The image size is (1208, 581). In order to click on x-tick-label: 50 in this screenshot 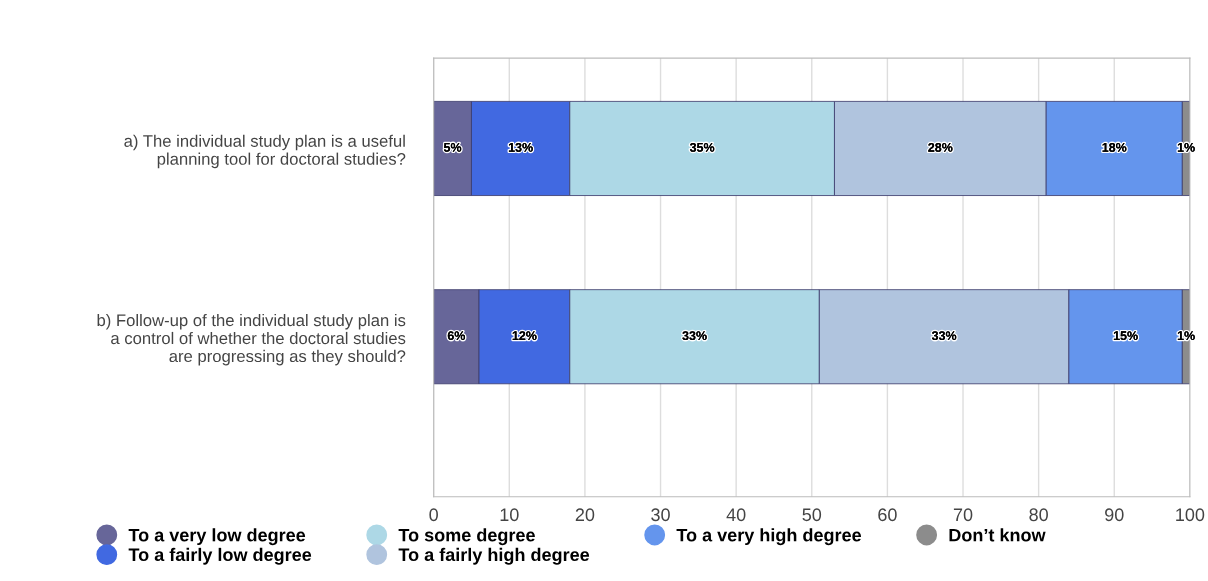, I will do `click(812, 515)`.